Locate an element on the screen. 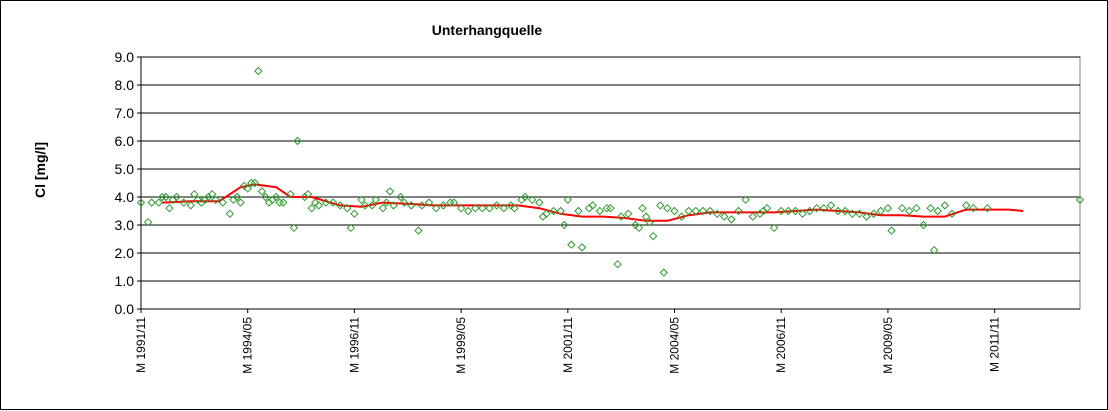  x-tick-label: M 2009/05 is located at coordinates (888, 345).